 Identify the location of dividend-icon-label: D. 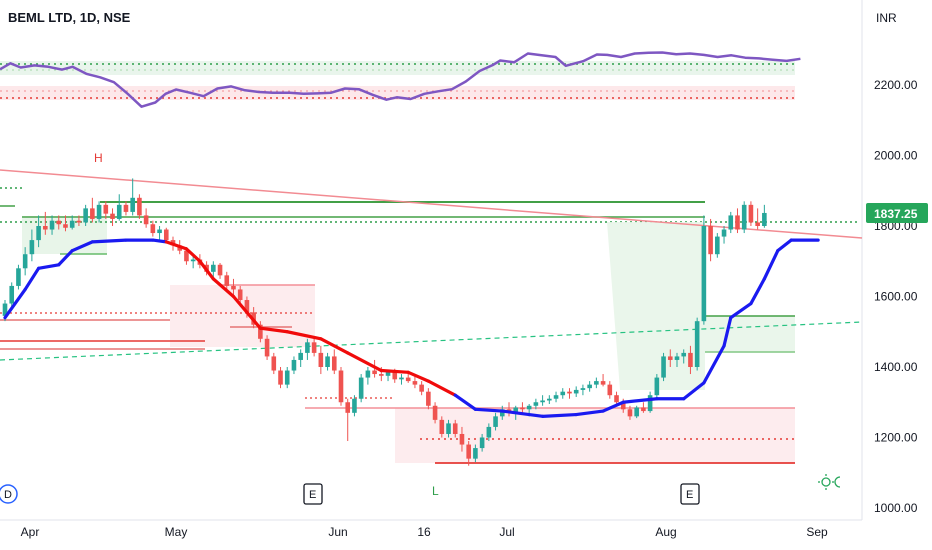
(8, 495).